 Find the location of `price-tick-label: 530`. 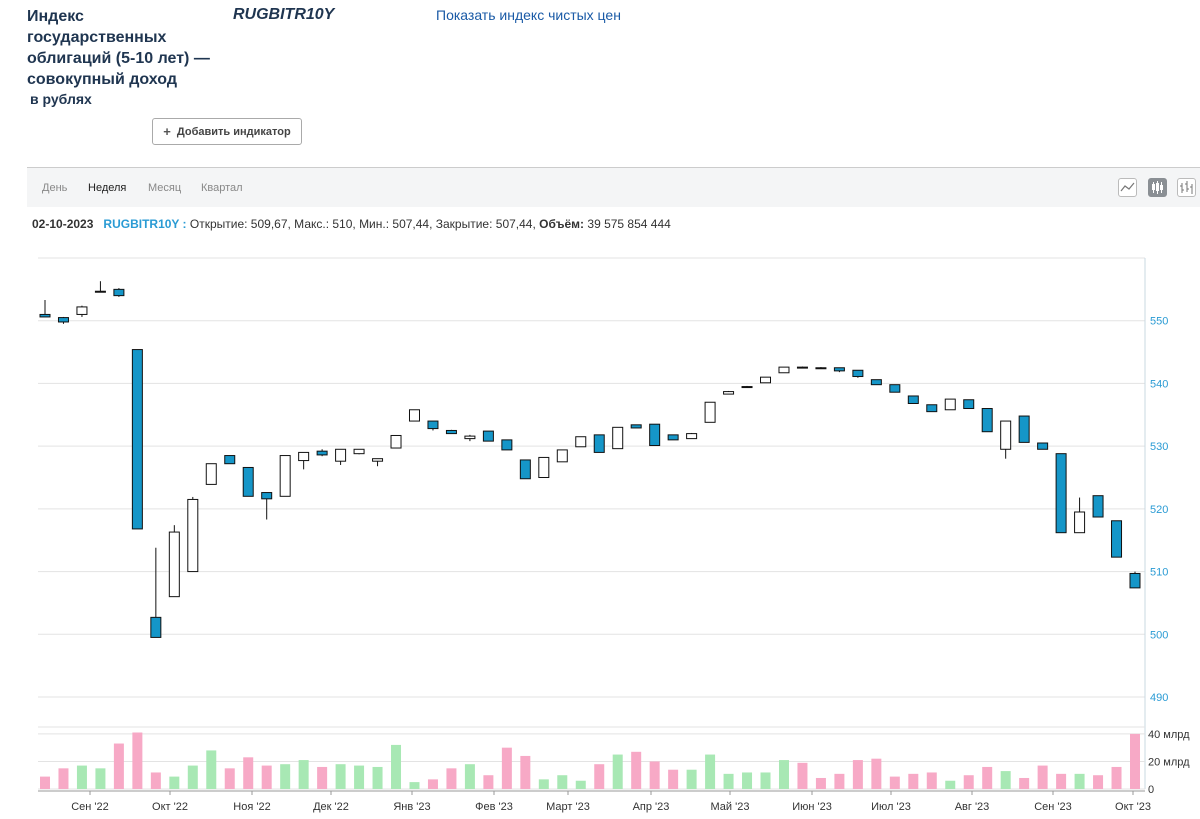

price-tick-label: 530 is located at coordinates (1159, 447).